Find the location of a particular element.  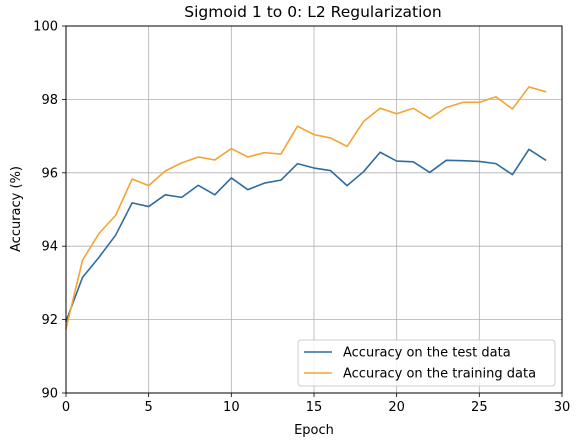

y-tick-label: 98 is located at coordinates (49, 100).